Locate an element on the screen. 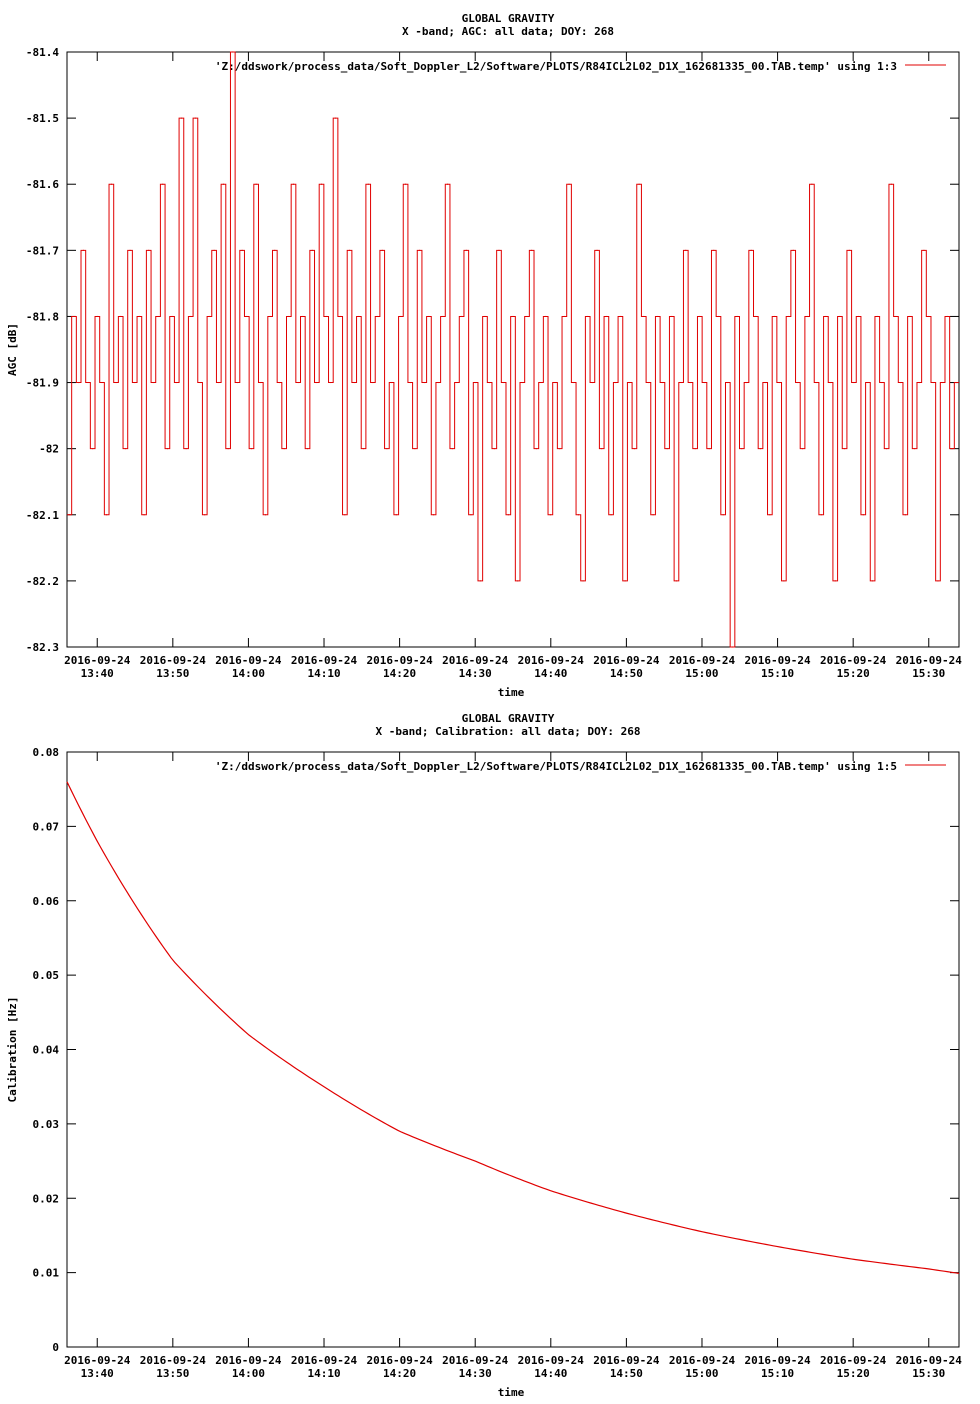 This screenshot has height=1404, width=980. y-axis-label: AGC [dB] is located at coordinates (12, 349).